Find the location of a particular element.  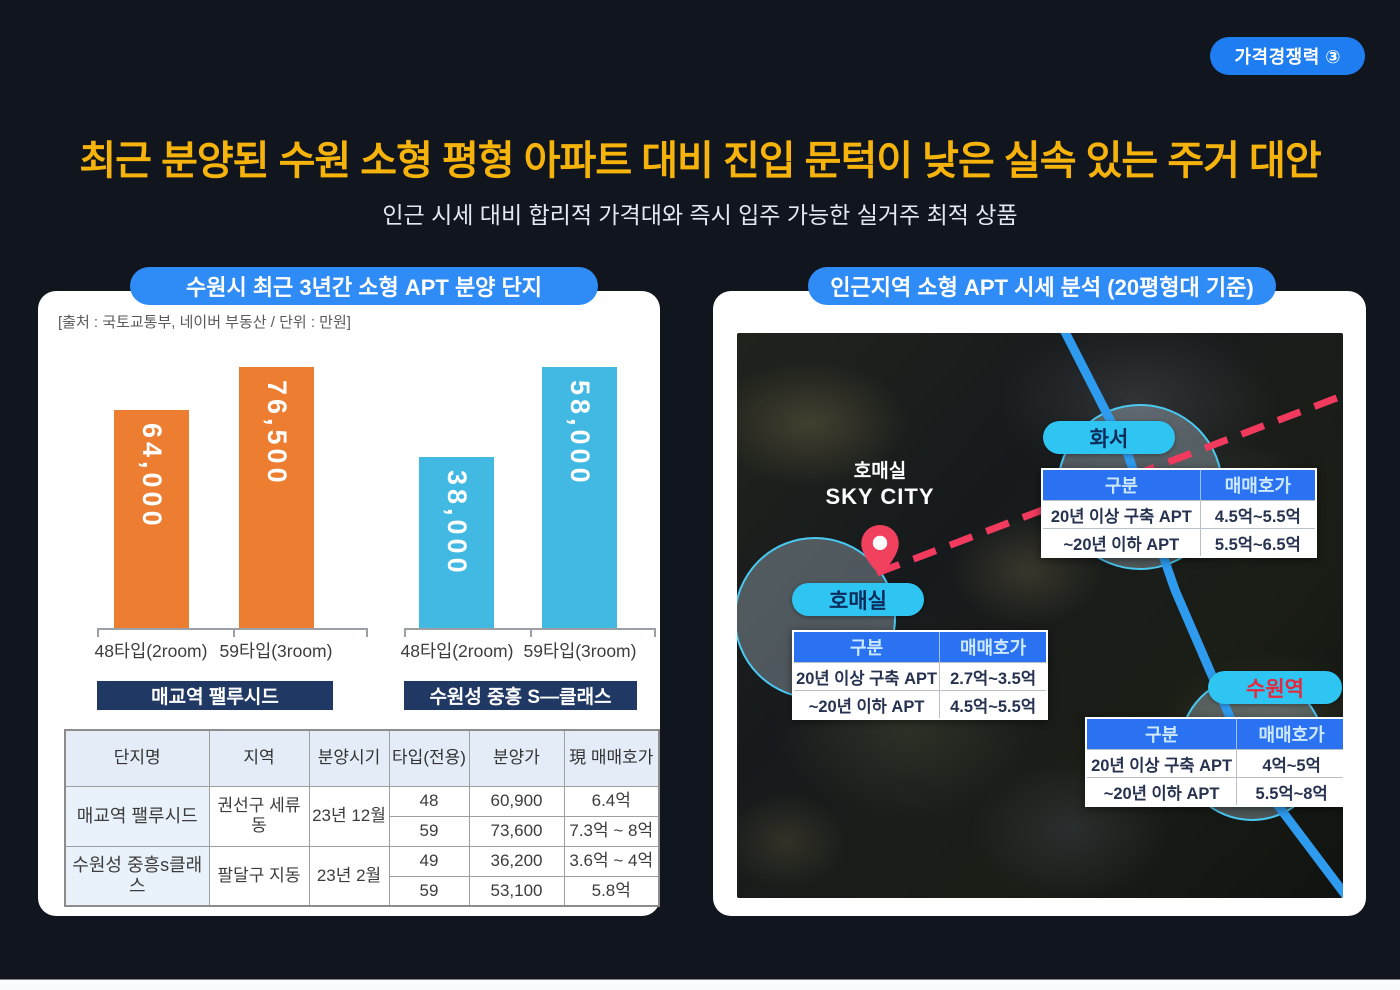

bar: 76,500 is located at coordinates (276, 497).